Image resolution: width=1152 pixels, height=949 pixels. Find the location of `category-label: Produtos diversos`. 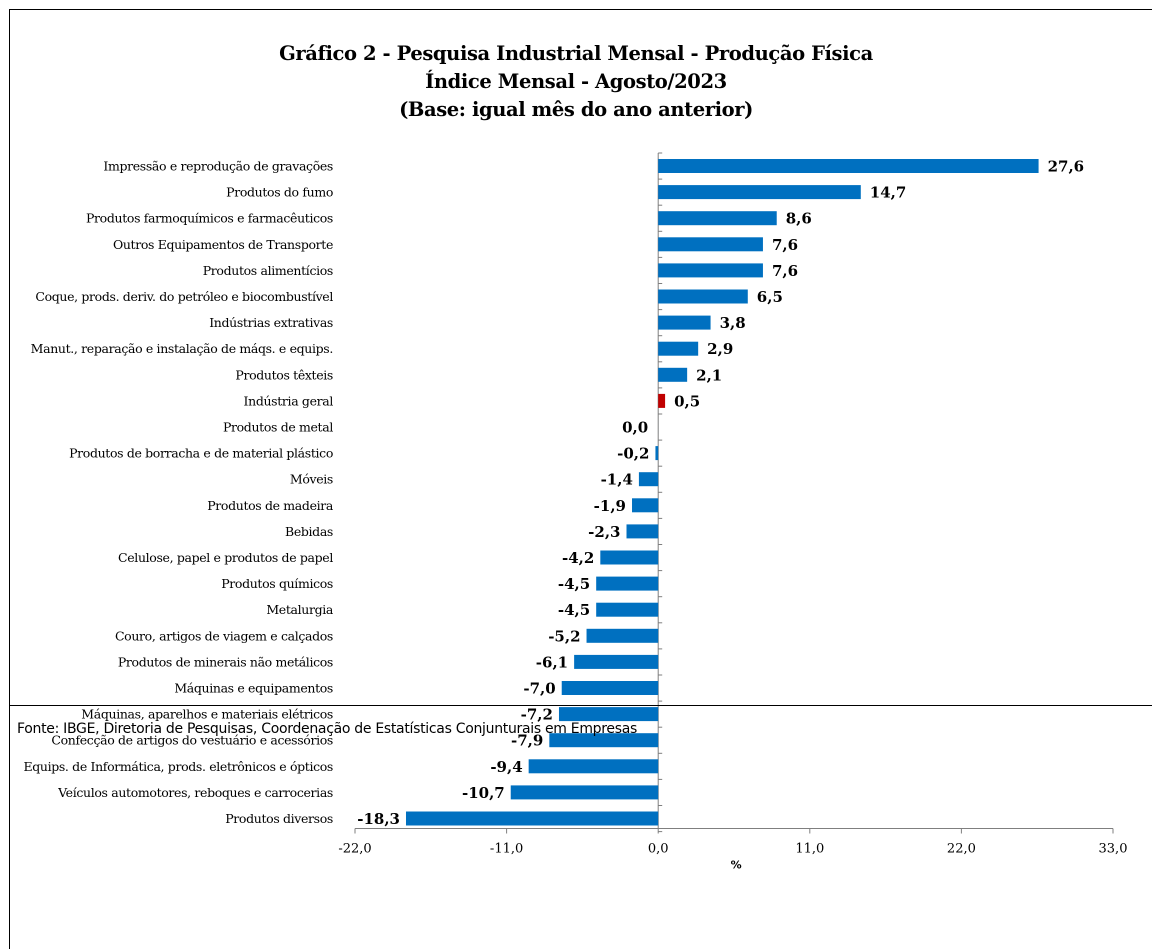

category-label: Produtos diversos is located at coordinates (279, 818).